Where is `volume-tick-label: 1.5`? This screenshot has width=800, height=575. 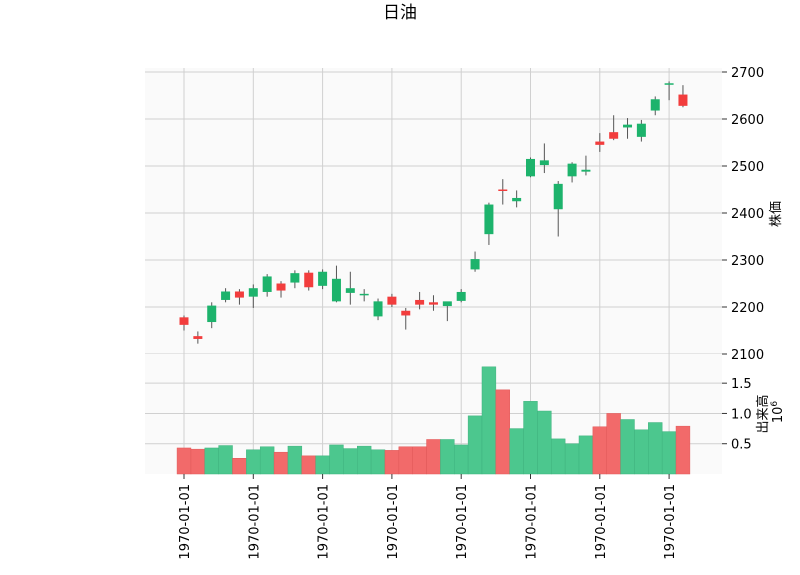
volume-tick-label: 1.5 is located at coordinates (741, 384).